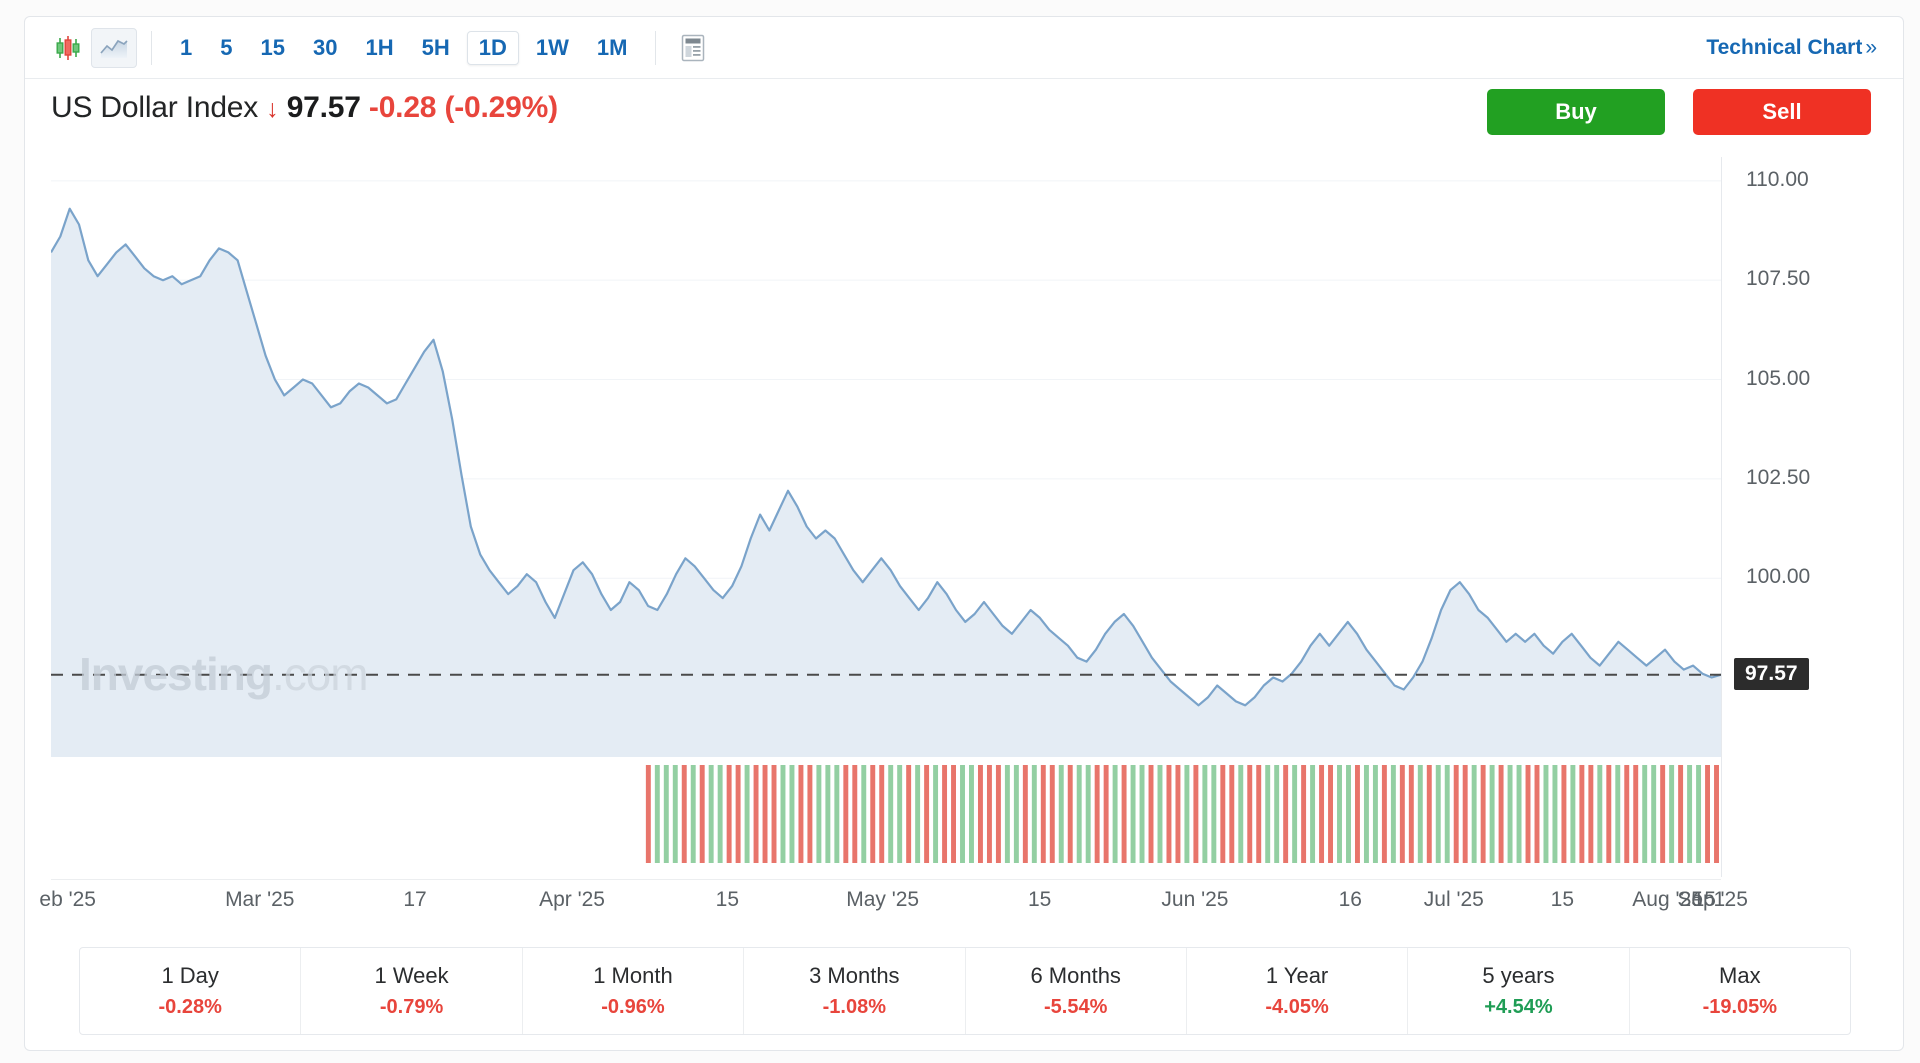  I want to click on news-panel-icon, so click(693, 48).